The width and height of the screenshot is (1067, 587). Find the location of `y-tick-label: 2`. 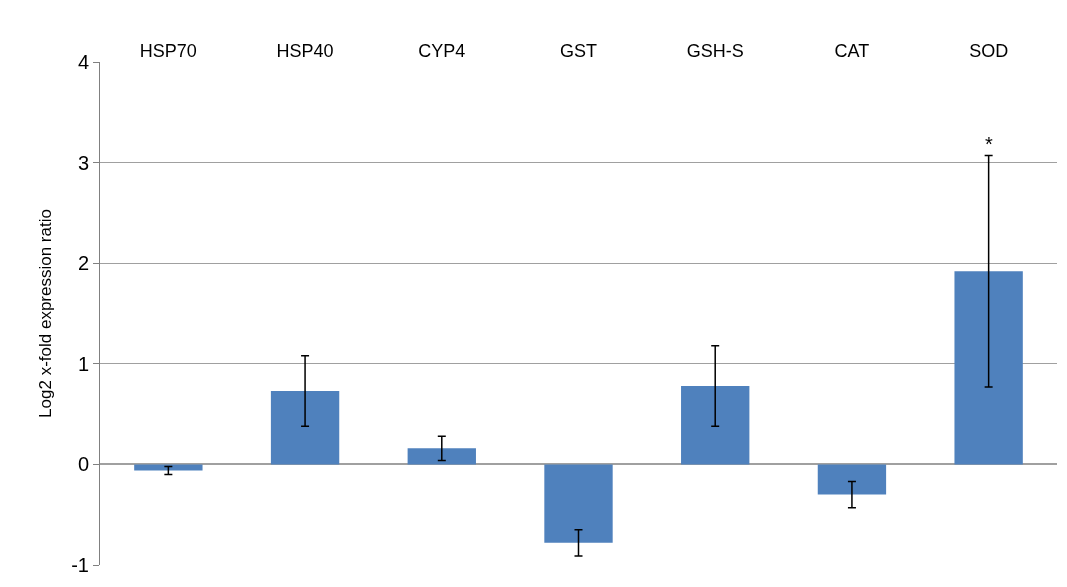

y-tick-label: 2 is located at coordinates (83, 263).